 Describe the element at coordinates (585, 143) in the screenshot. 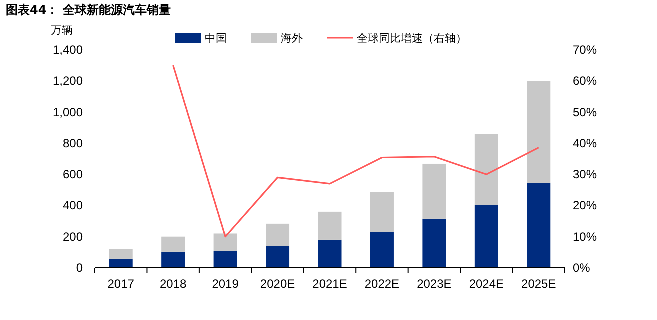

I see `y2-tick-label: 40%` at that location.